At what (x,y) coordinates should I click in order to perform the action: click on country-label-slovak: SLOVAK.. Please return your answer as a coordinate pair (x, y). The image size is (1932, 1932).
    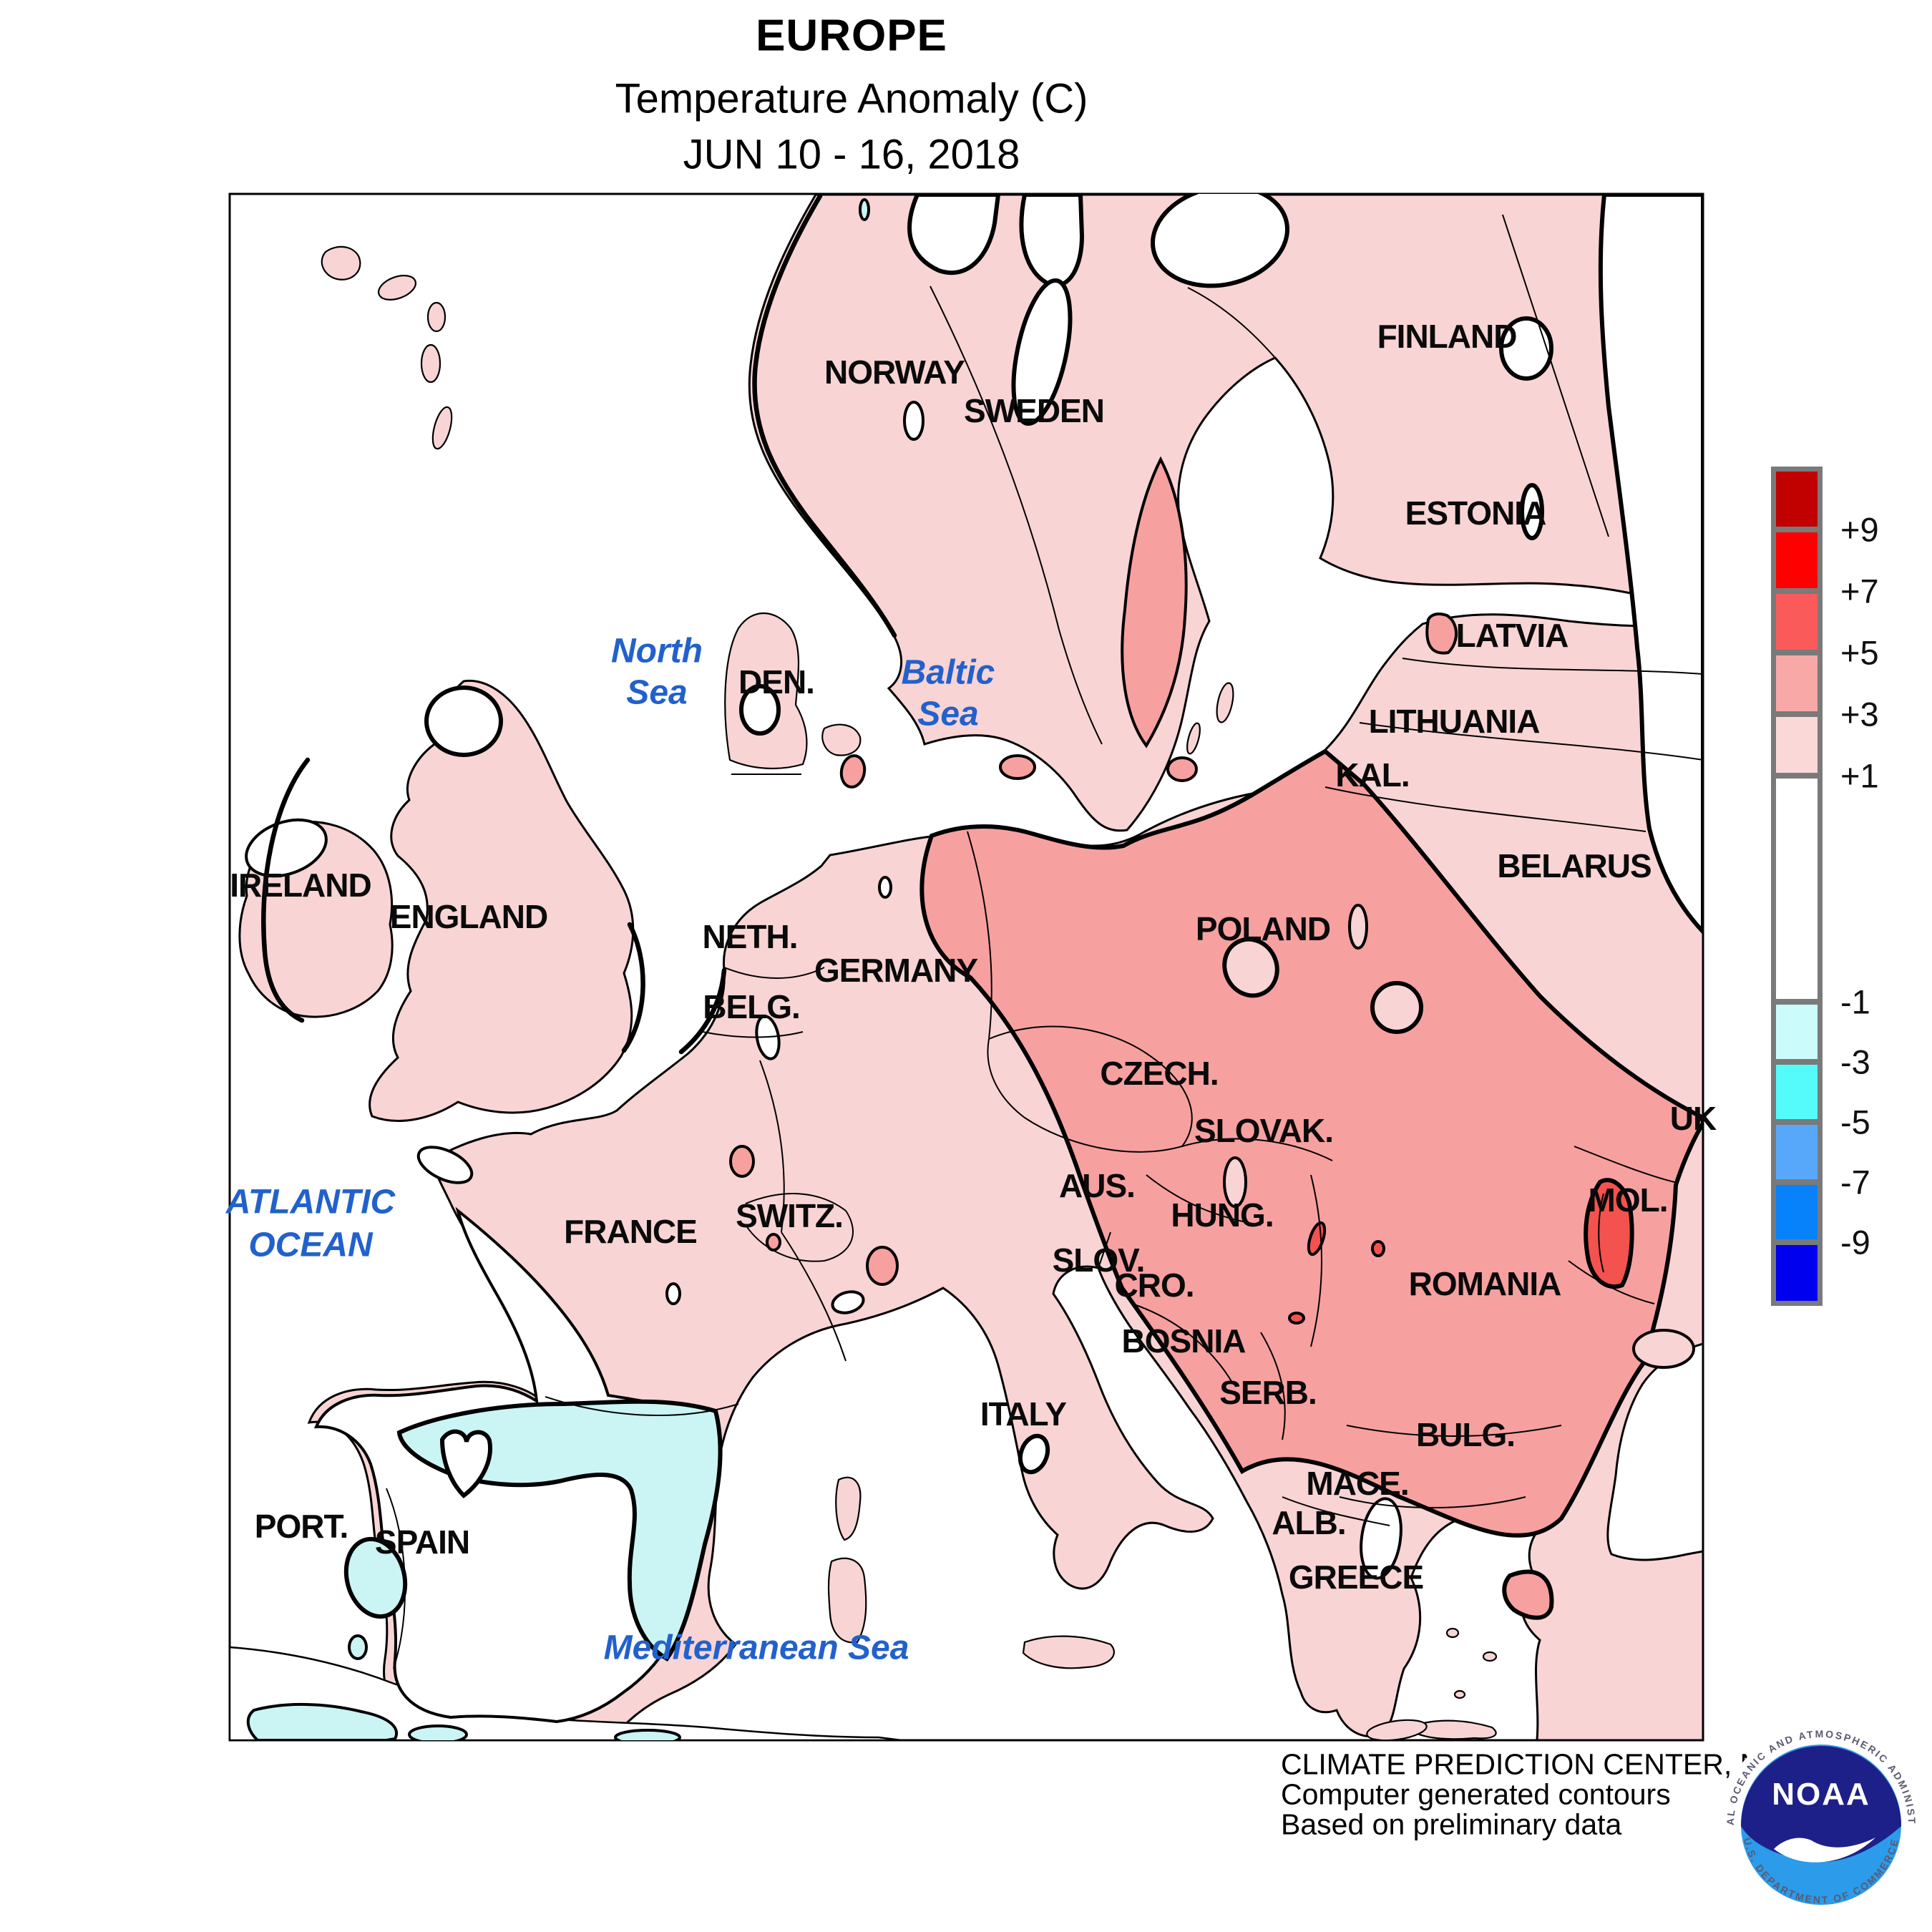
    Looking at the image, I should click on (1264, 1130).